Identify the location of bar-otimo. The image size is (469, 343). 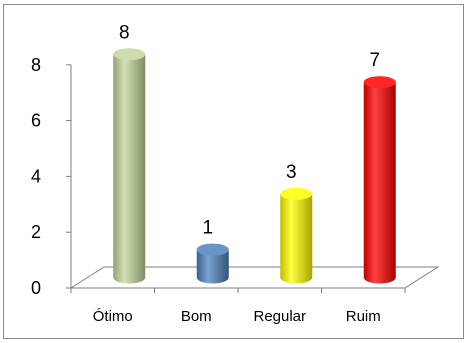
(129, 166).